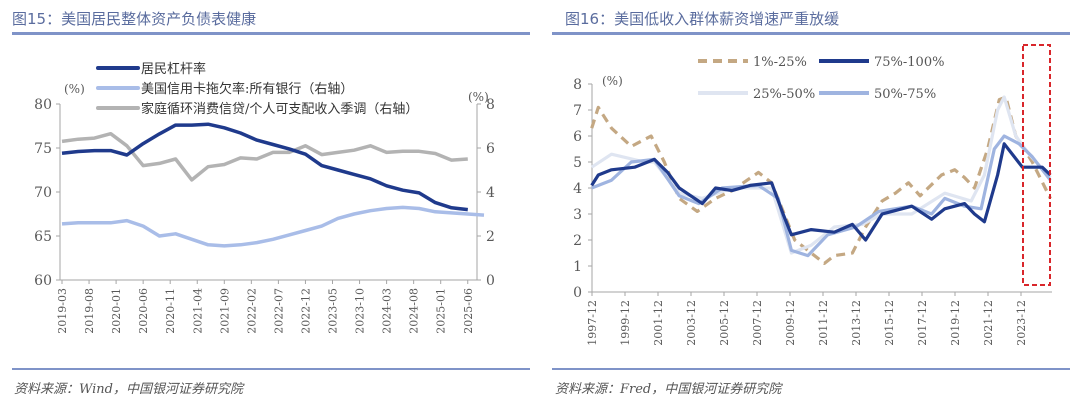 The image size is (1080, 406). What do you see at coordinates (811, 33) in the screenshot?
I see `title-divider-right` at bounding box center [811, 33].